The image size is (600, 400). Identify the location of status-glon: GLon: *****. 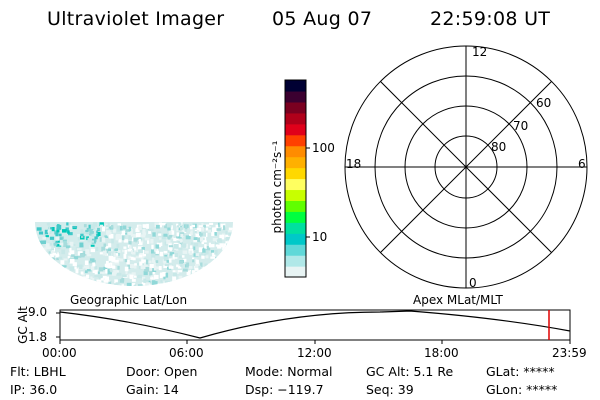
(522, 389).